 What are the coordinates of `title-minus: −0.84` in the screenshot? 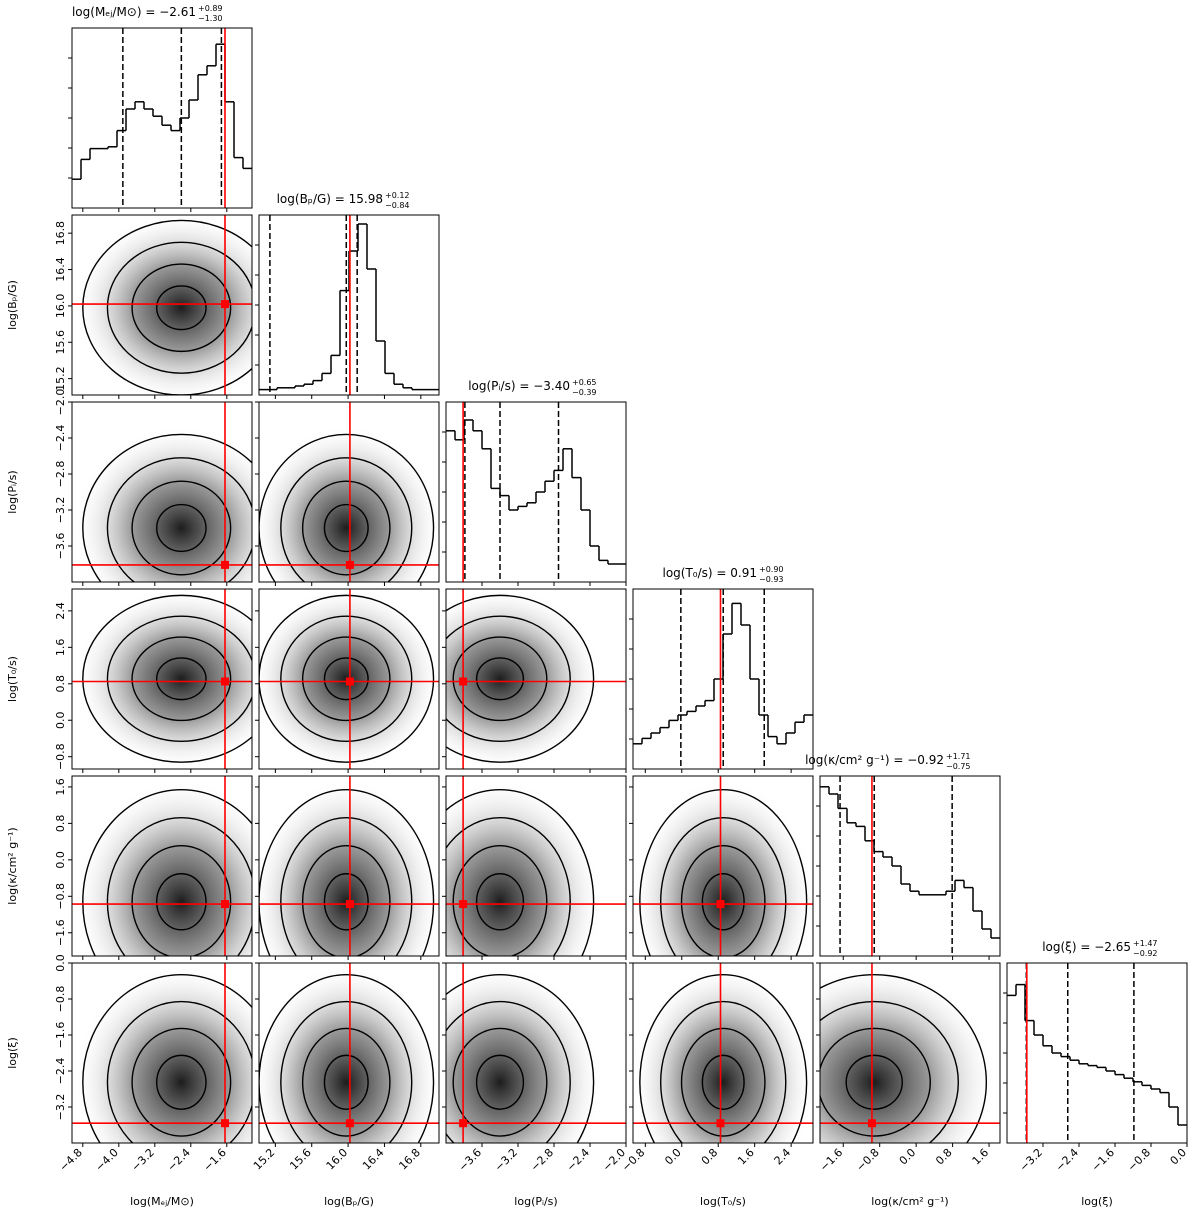 It's located at (397, 205).